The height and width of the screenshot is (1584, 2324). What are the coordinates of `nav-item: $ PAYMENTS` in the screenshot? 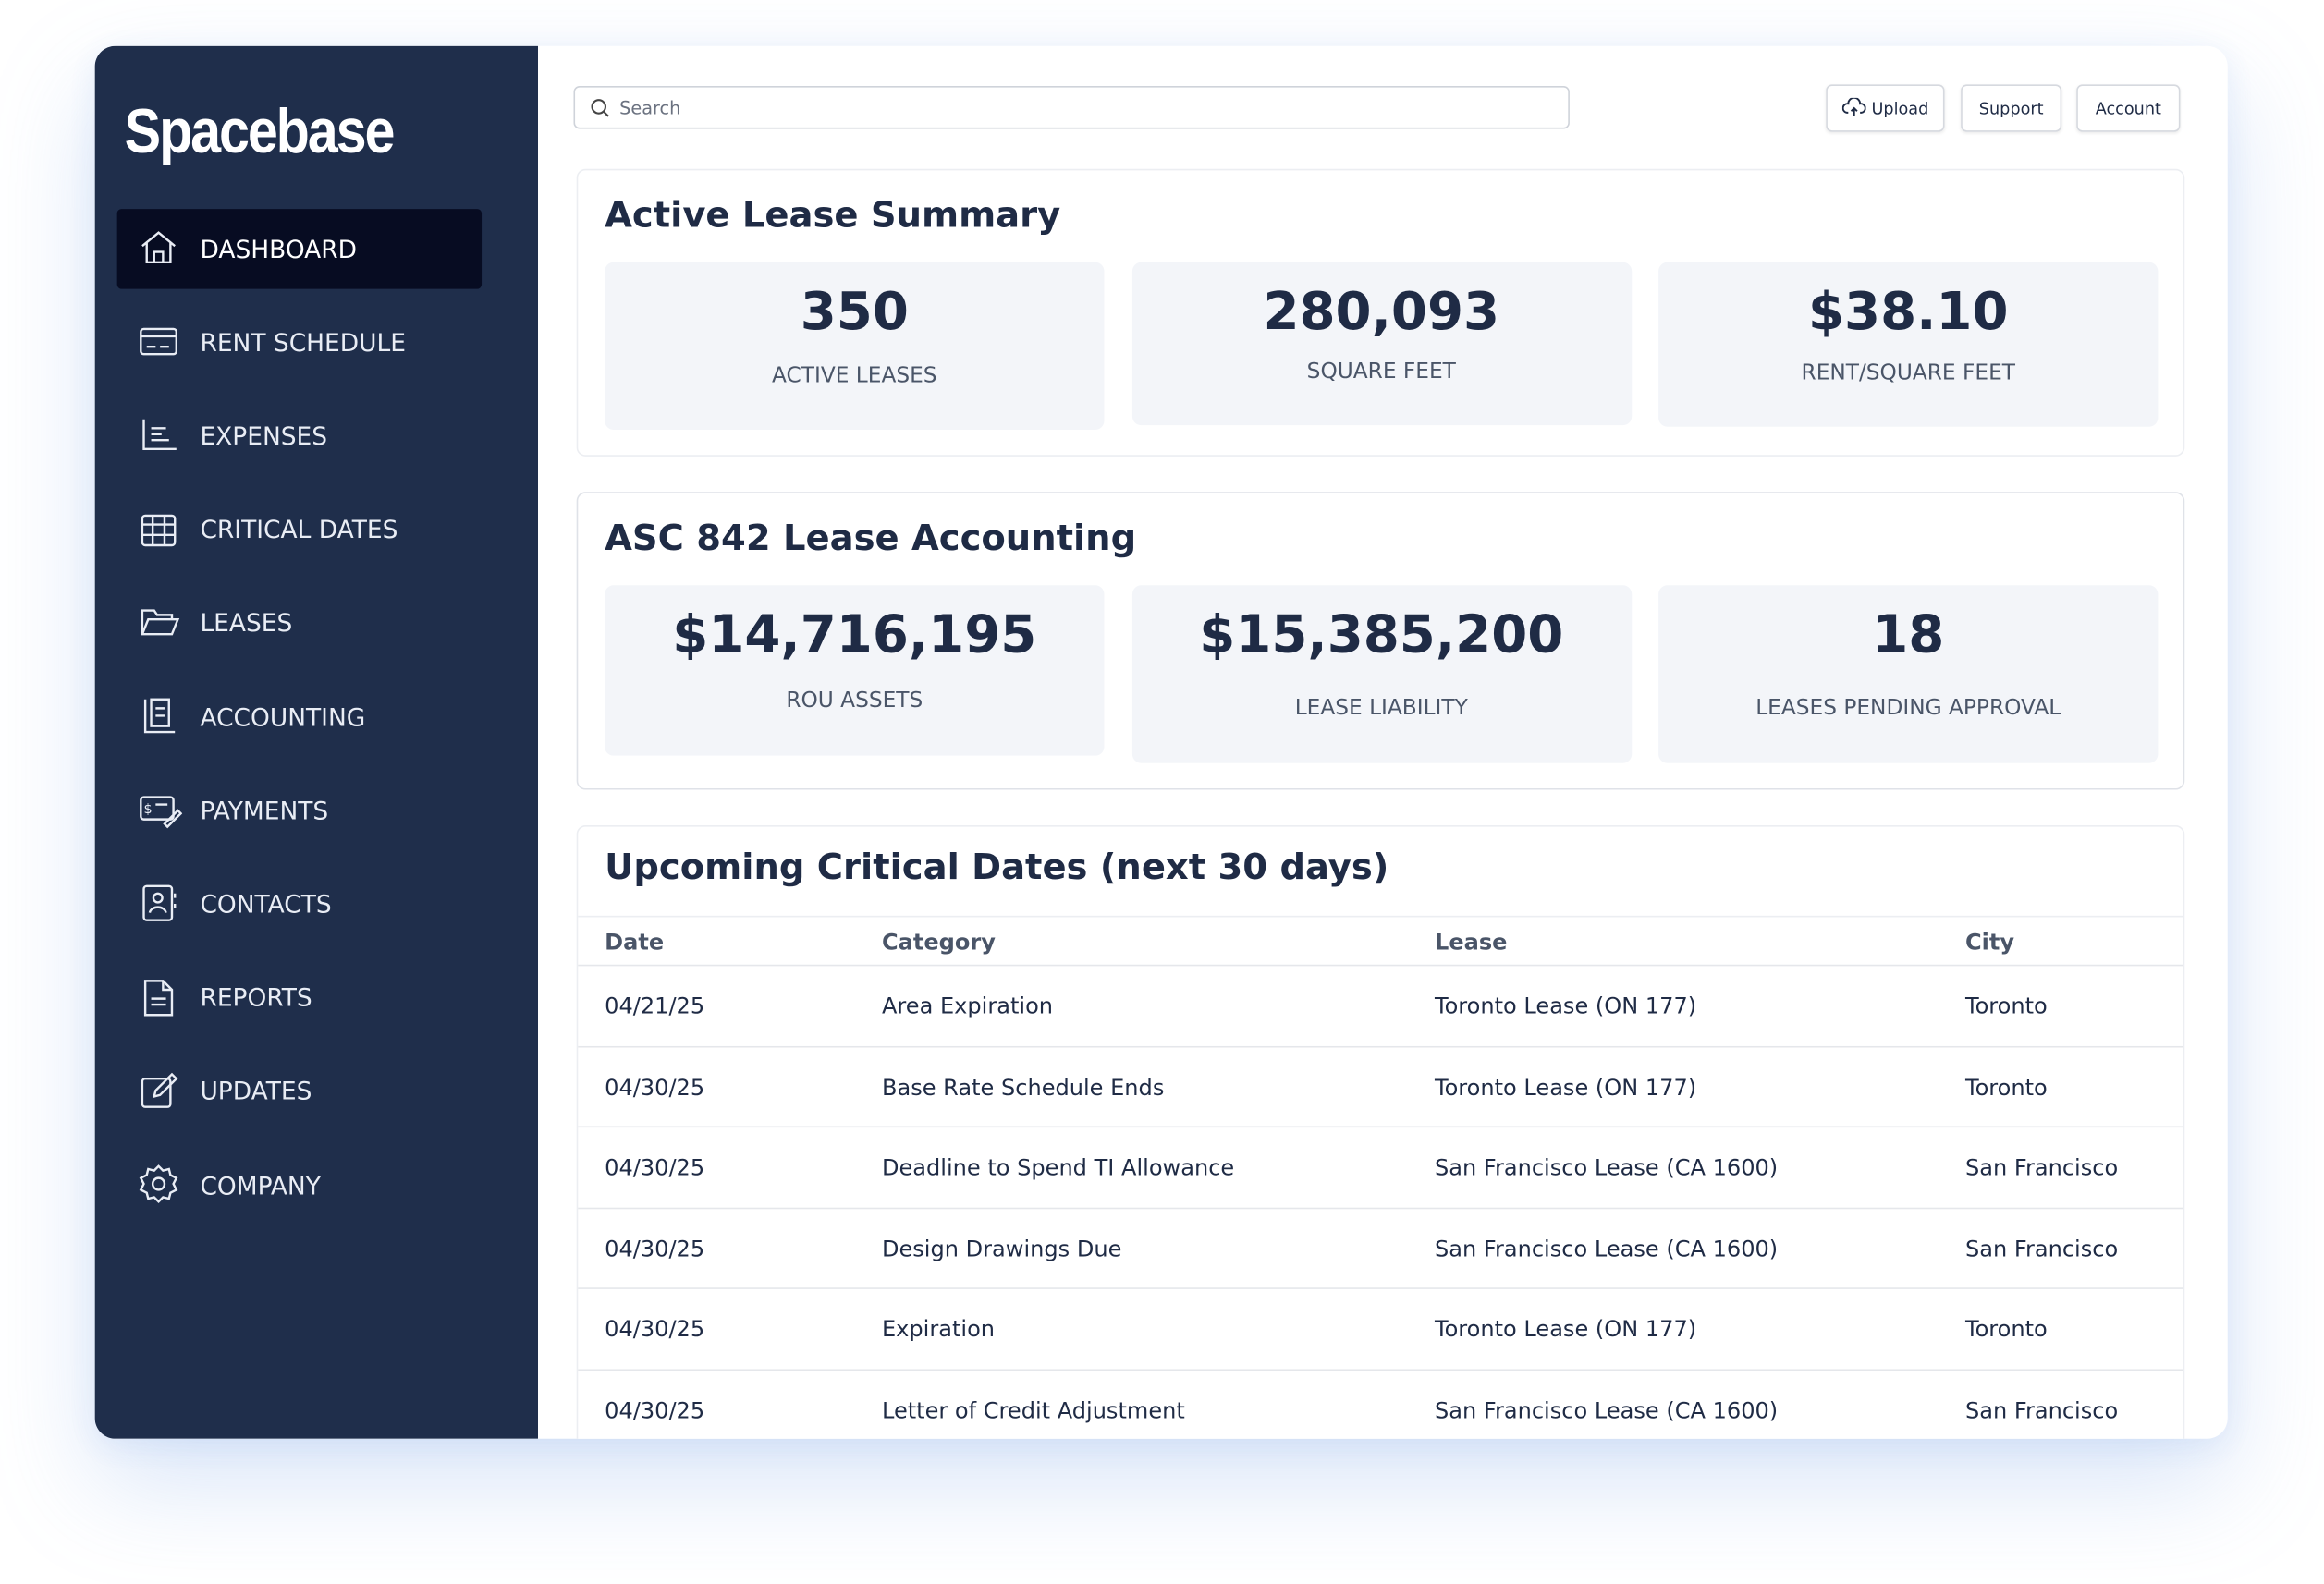 It's located at (299, 811).